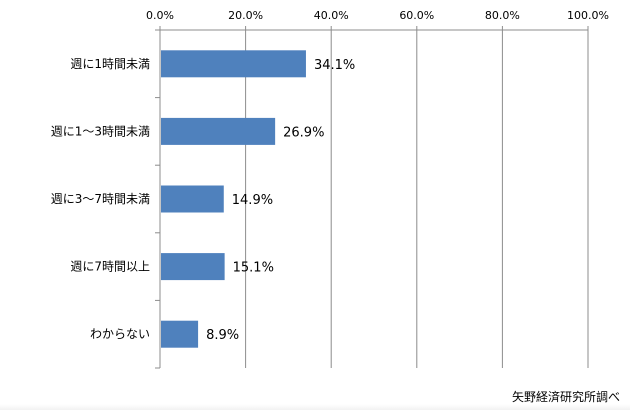 Image resolution: width=630 pixels, height=410 pixels. I want to click on data-label: 15.1%, so click(253, 268).